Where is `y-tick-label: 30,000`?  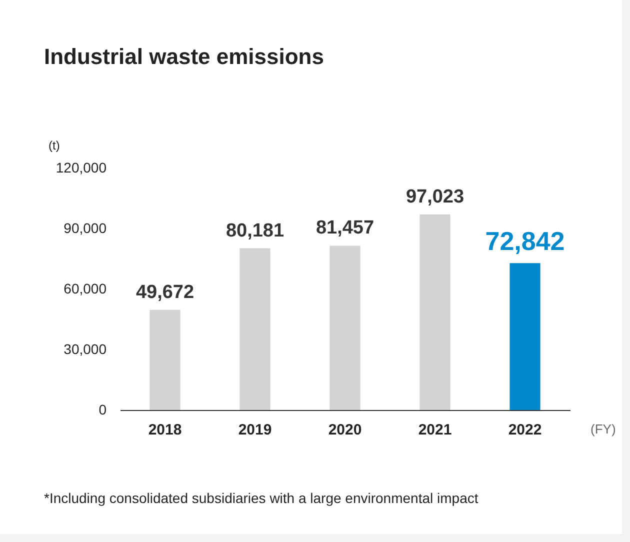 y-tick-label: 30,000 is located at coordinates (85, 349).